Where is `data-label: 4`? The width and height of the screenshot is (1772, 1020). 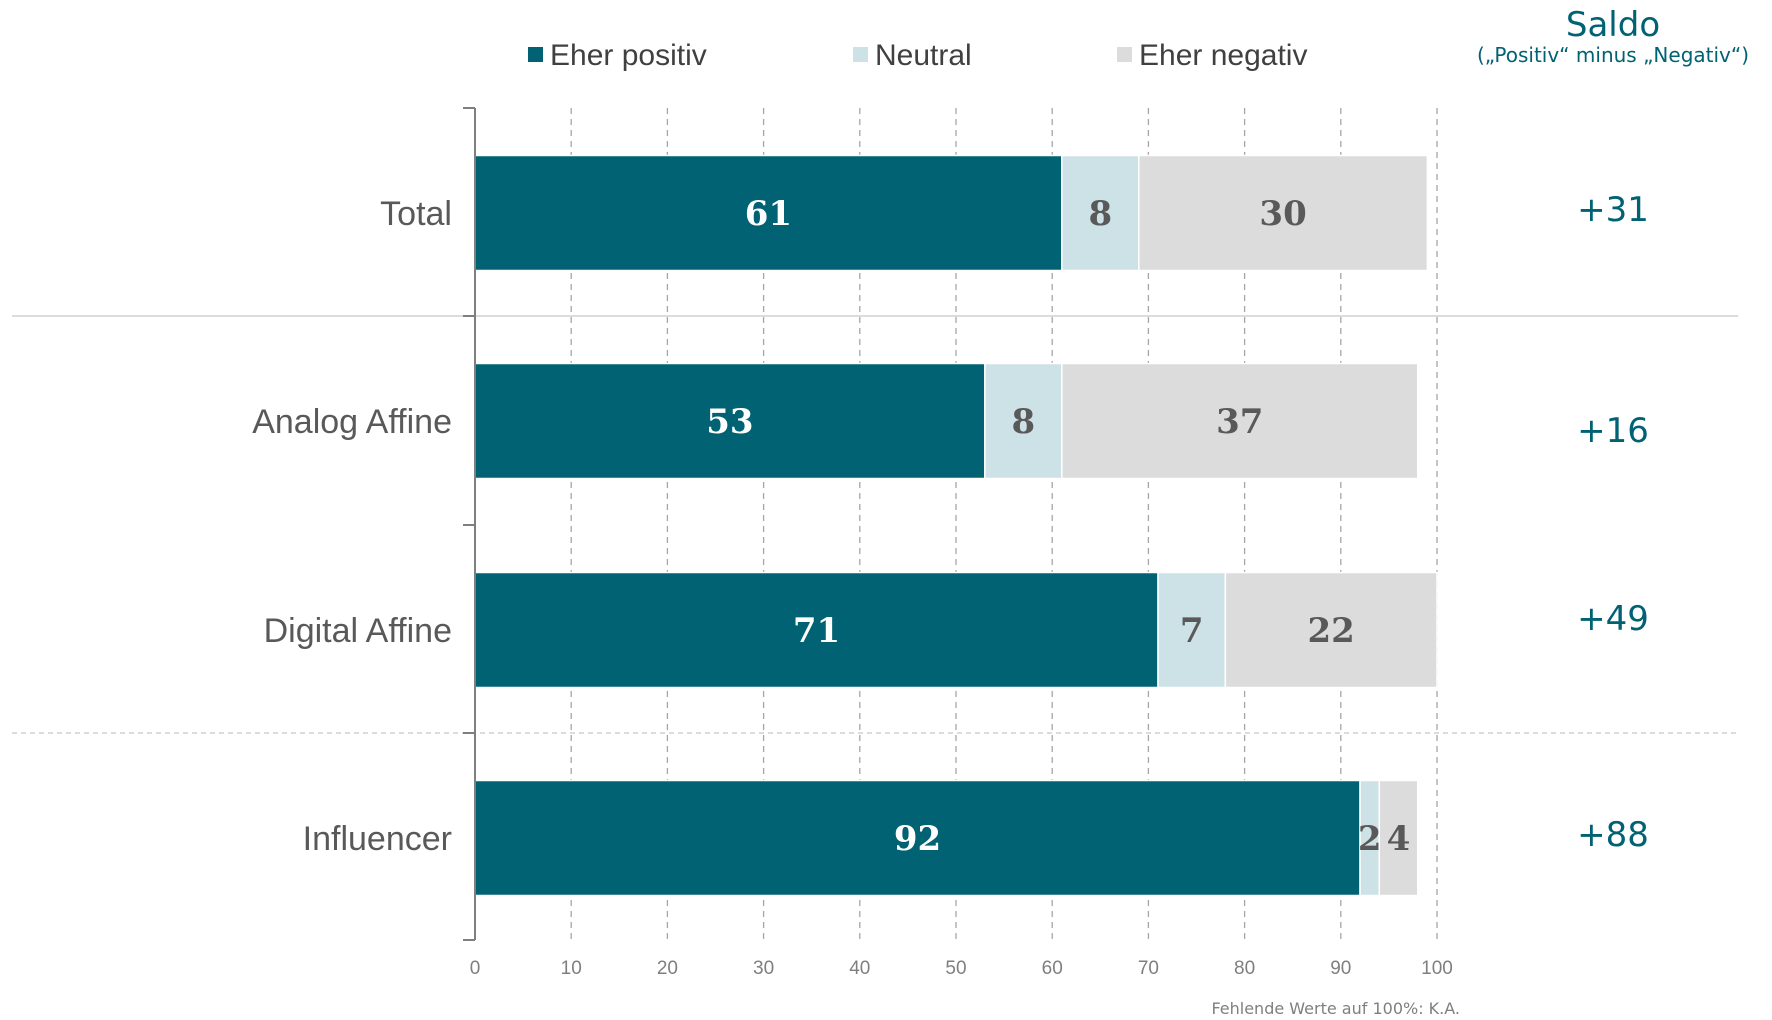 data-label: 4 is located at coordinates (1399, 839).